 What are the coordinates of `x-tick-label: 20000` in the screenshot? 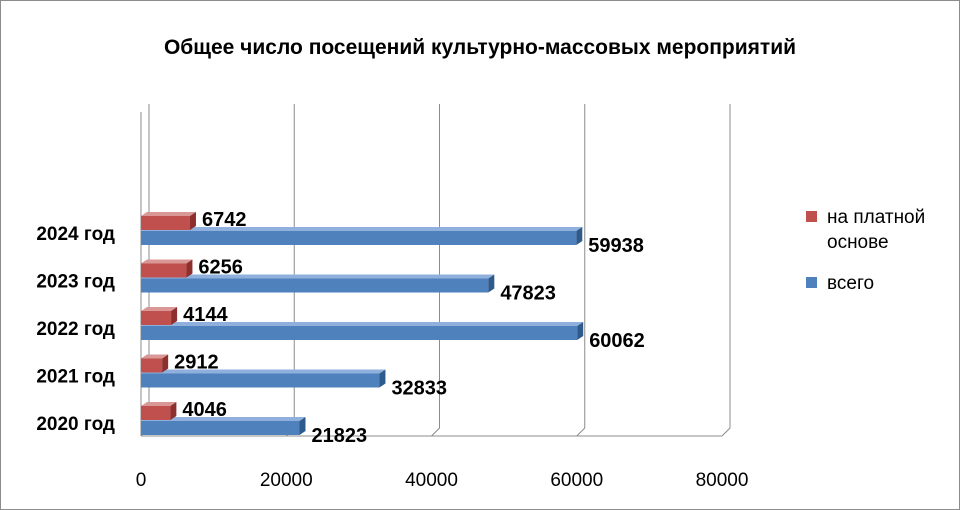 It's located at (286, 480).